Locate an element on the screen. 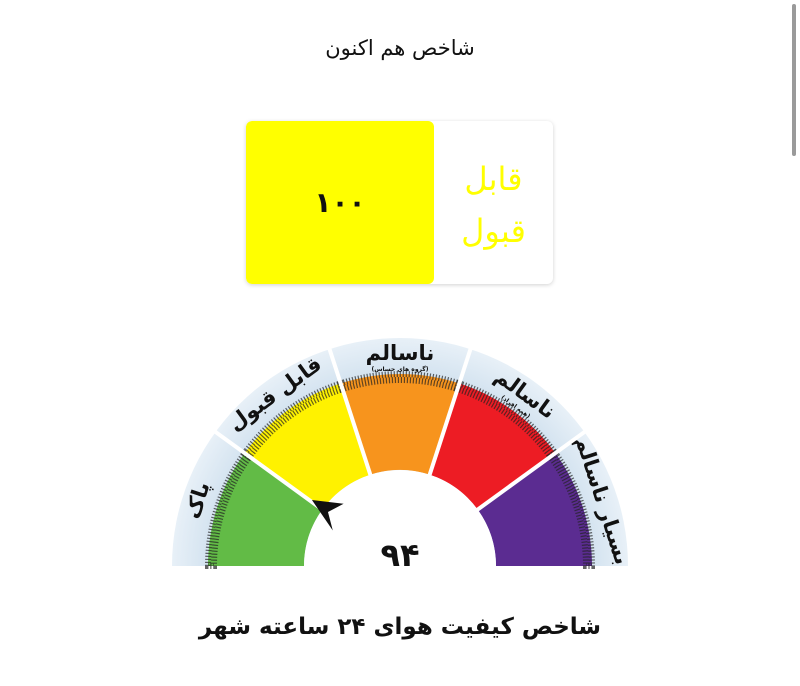 The image size is (800, 686). current-index-value: ۱۰۰ is located at coordinates (340, 202).